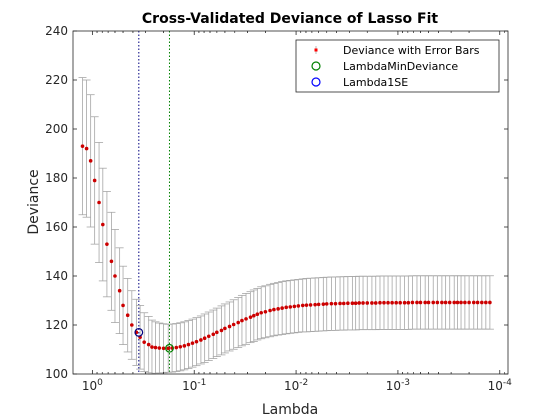  What do you see at coordinates (154, 202) in the screenshot?
I see `reference-lines` at bounding box center [154, 202].